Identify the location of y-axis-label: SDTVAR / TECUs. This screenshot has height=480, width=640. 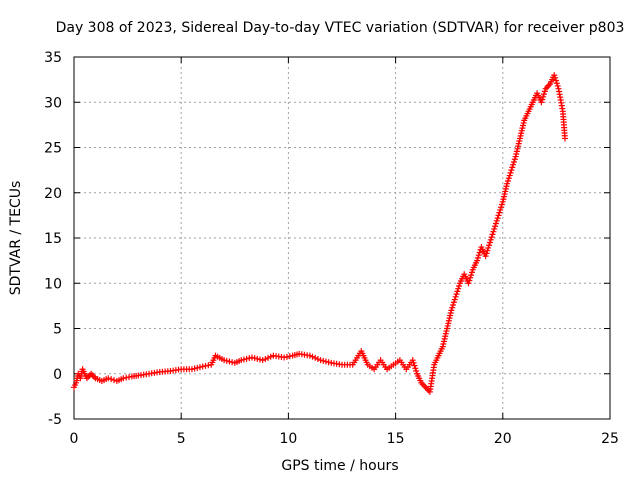
(16, 238).